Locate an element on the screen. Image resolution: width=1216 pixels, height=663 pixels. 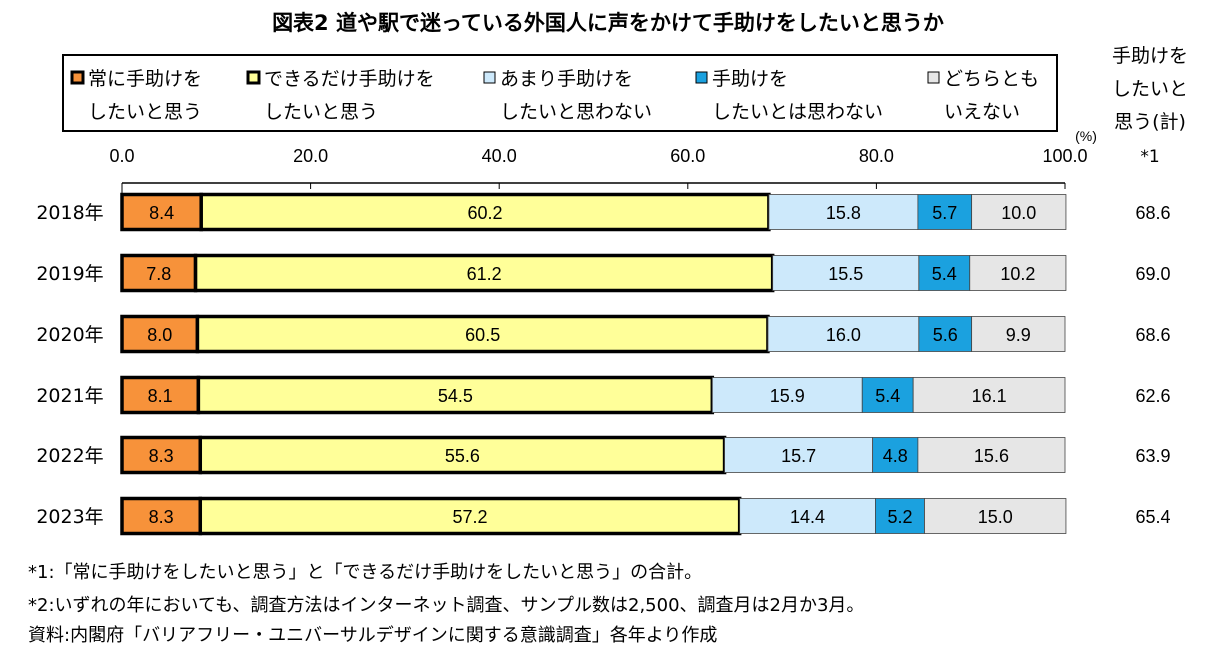
data-label: 15.6 is located at coordinates (991, 456).